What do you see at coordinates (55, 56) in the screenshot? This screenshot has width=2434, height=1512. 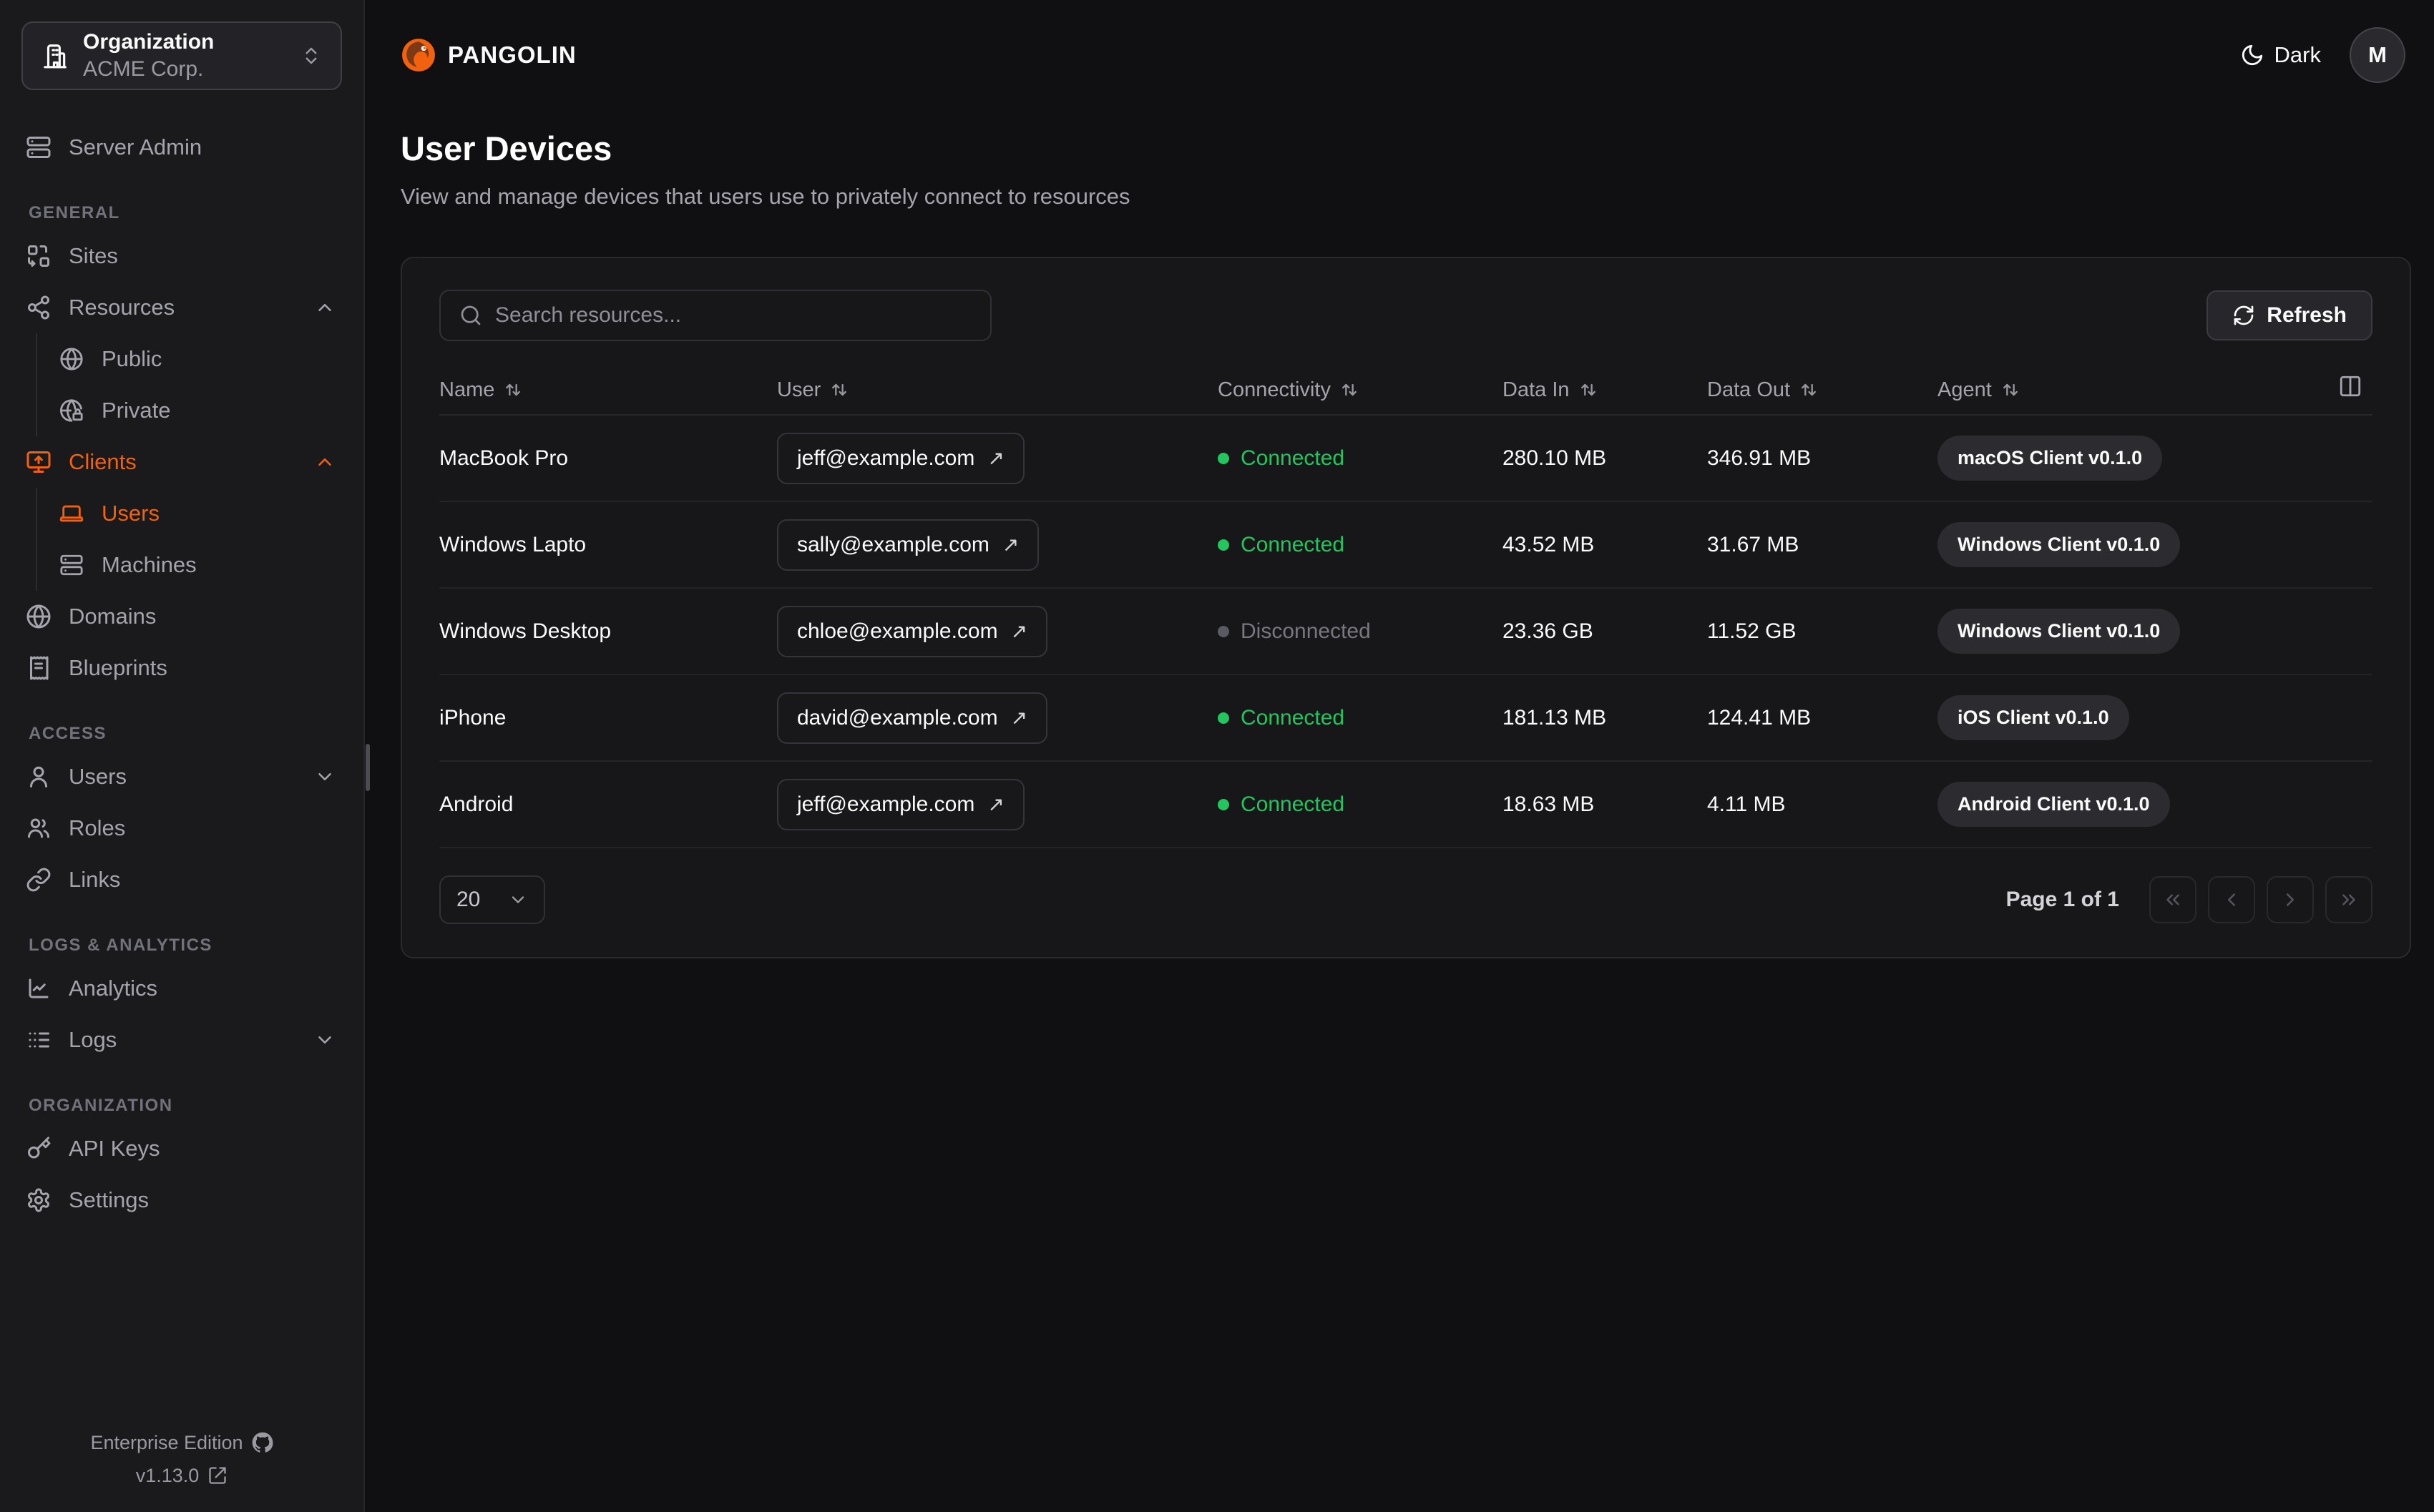 I see `building-icon` at bounding box center [55, 56].